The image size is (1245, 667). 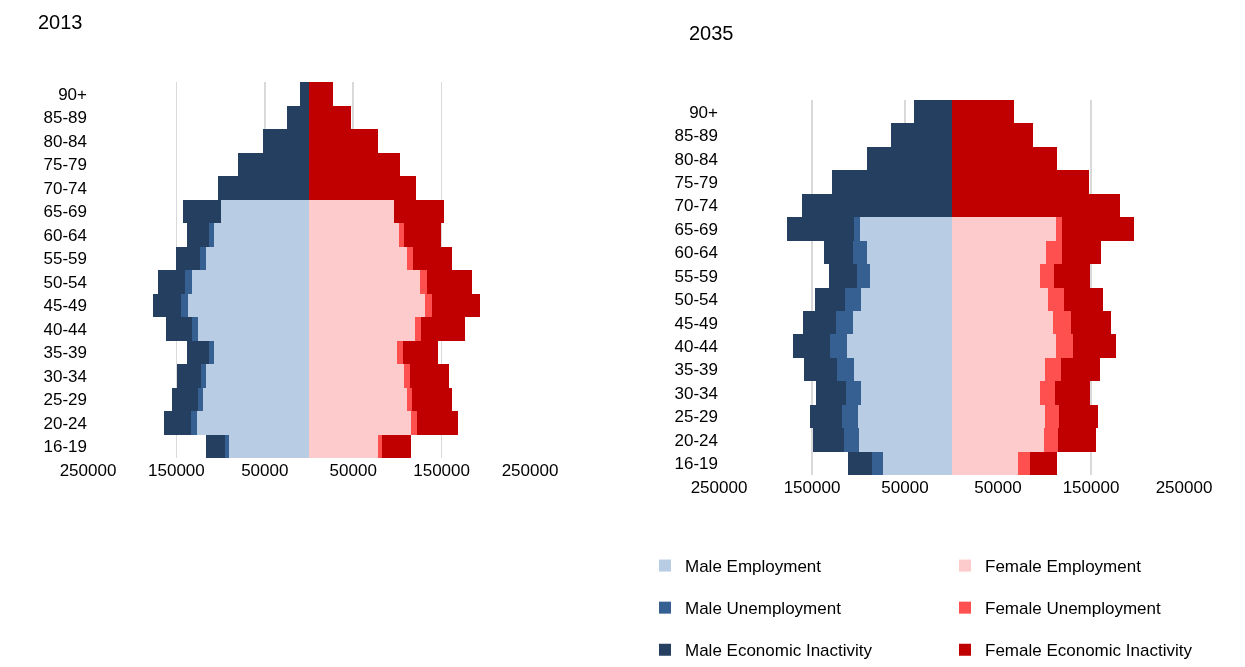 What do you see at coordinates (60, 22) in the screenshot?
I see `chart-title: 2013` at bounding box center [60, 22].